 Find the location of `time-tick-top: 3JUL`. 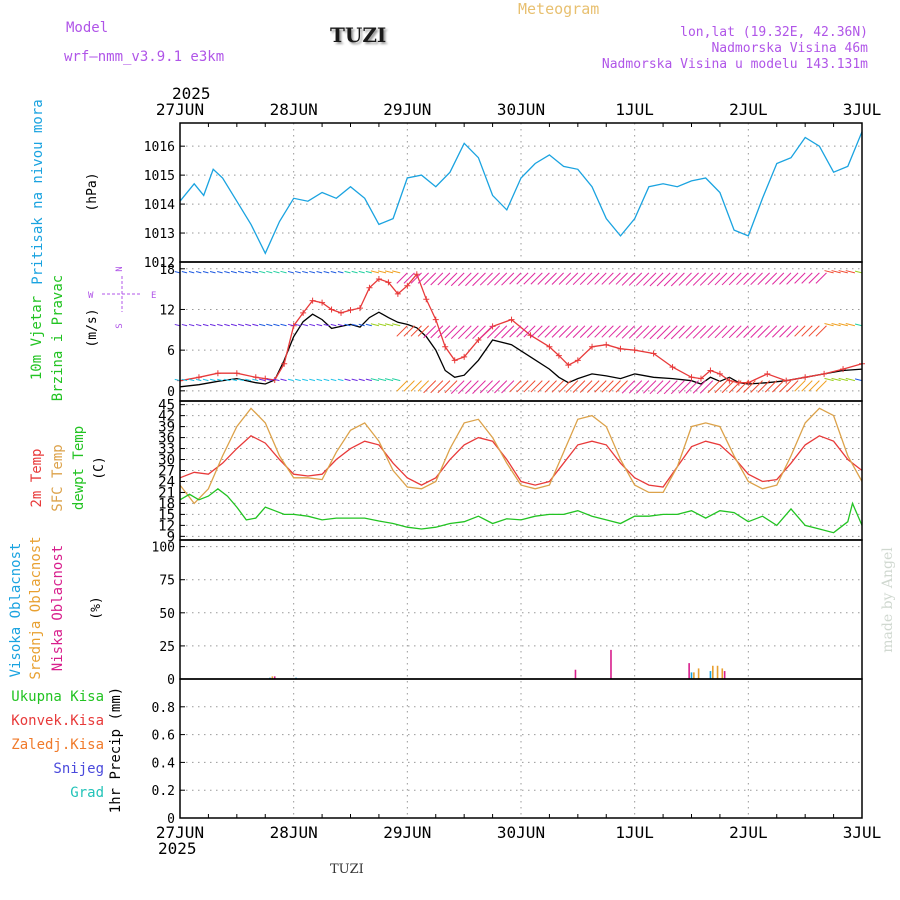

time-tick-top: 3JUL is located at coordinates (862, 109).